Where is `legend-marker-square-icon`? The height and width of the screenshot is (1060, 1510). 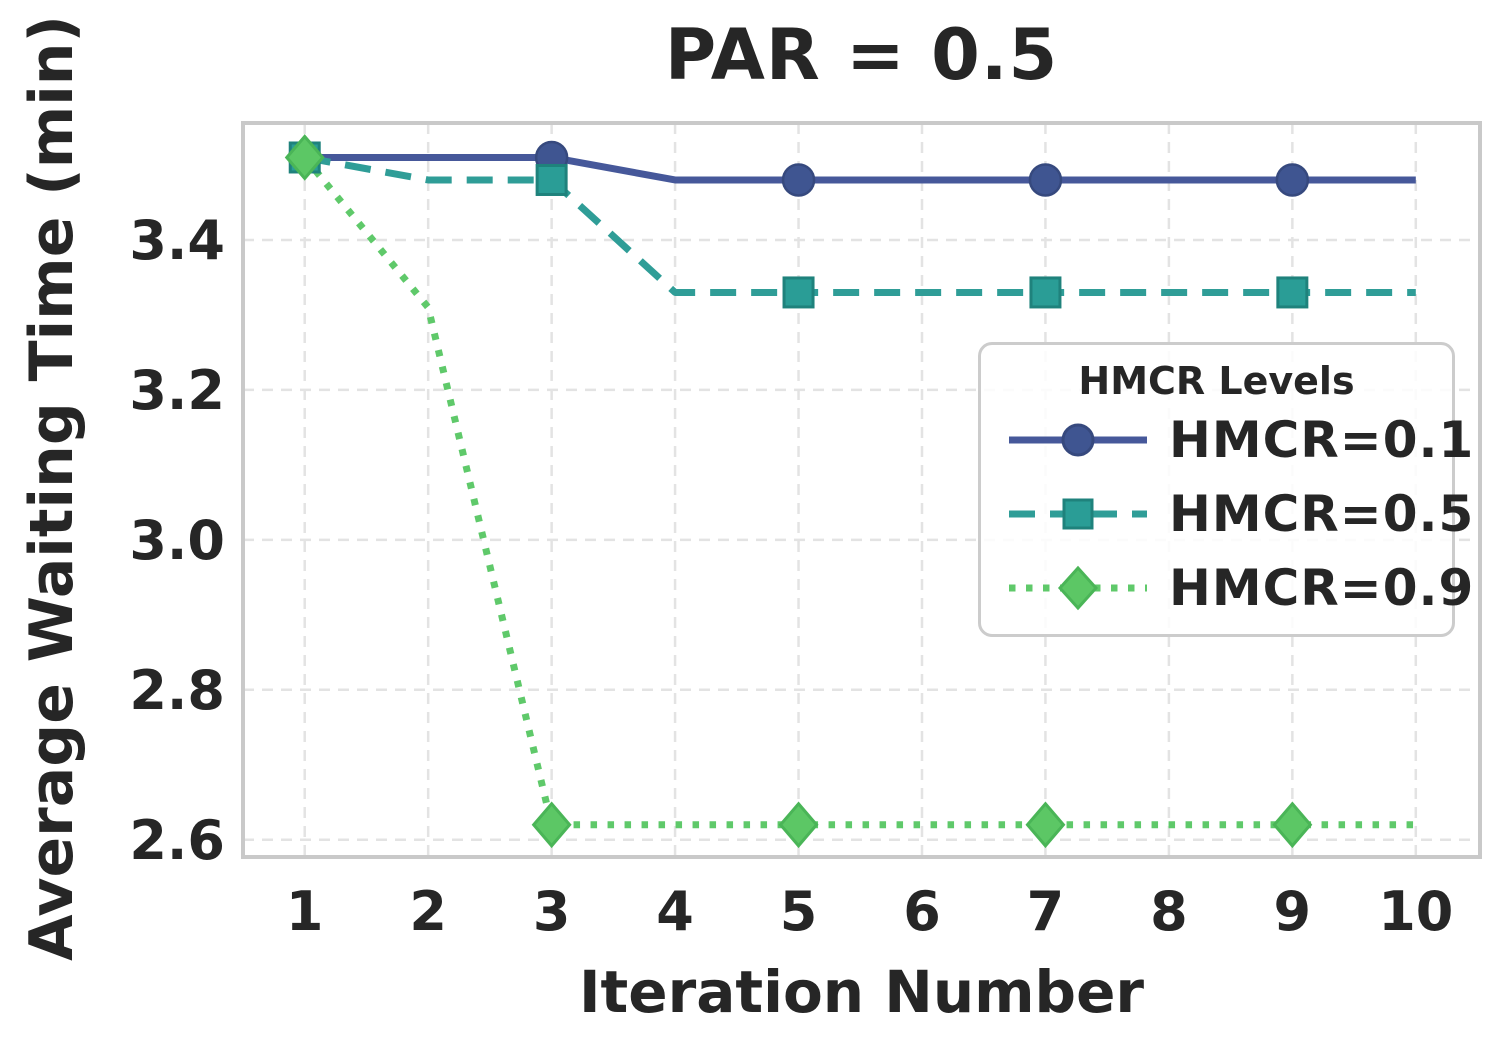
legend-marker-square-icon is located at coordinates (1078, 514).